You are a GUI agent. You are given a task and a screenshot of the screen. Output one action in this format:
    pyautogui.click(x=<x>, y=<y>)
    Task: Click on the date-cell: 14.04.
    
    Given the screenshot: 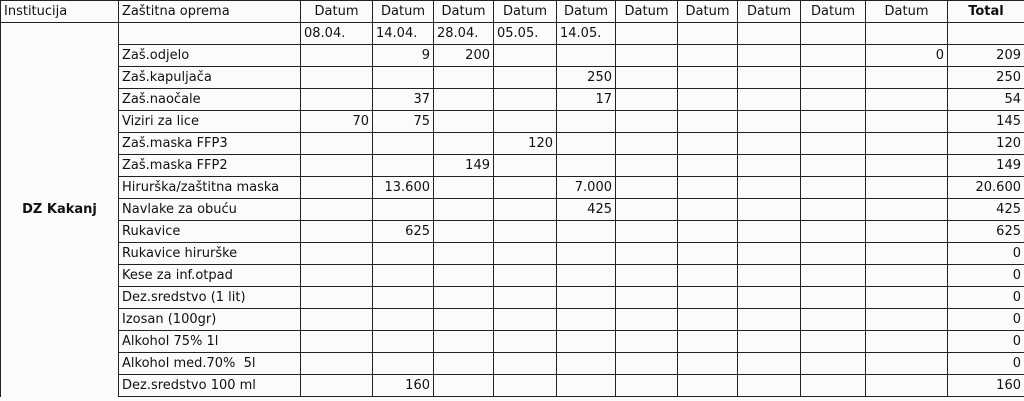 What is the action you would take?
    pyautogui.click(x=403, y=33)
    